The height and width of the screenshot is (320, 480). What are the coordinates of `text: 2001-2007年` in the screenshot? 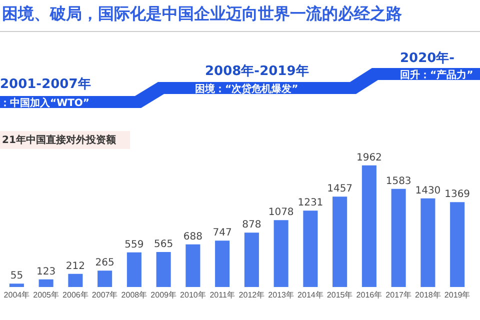 It's located at (45, 84).